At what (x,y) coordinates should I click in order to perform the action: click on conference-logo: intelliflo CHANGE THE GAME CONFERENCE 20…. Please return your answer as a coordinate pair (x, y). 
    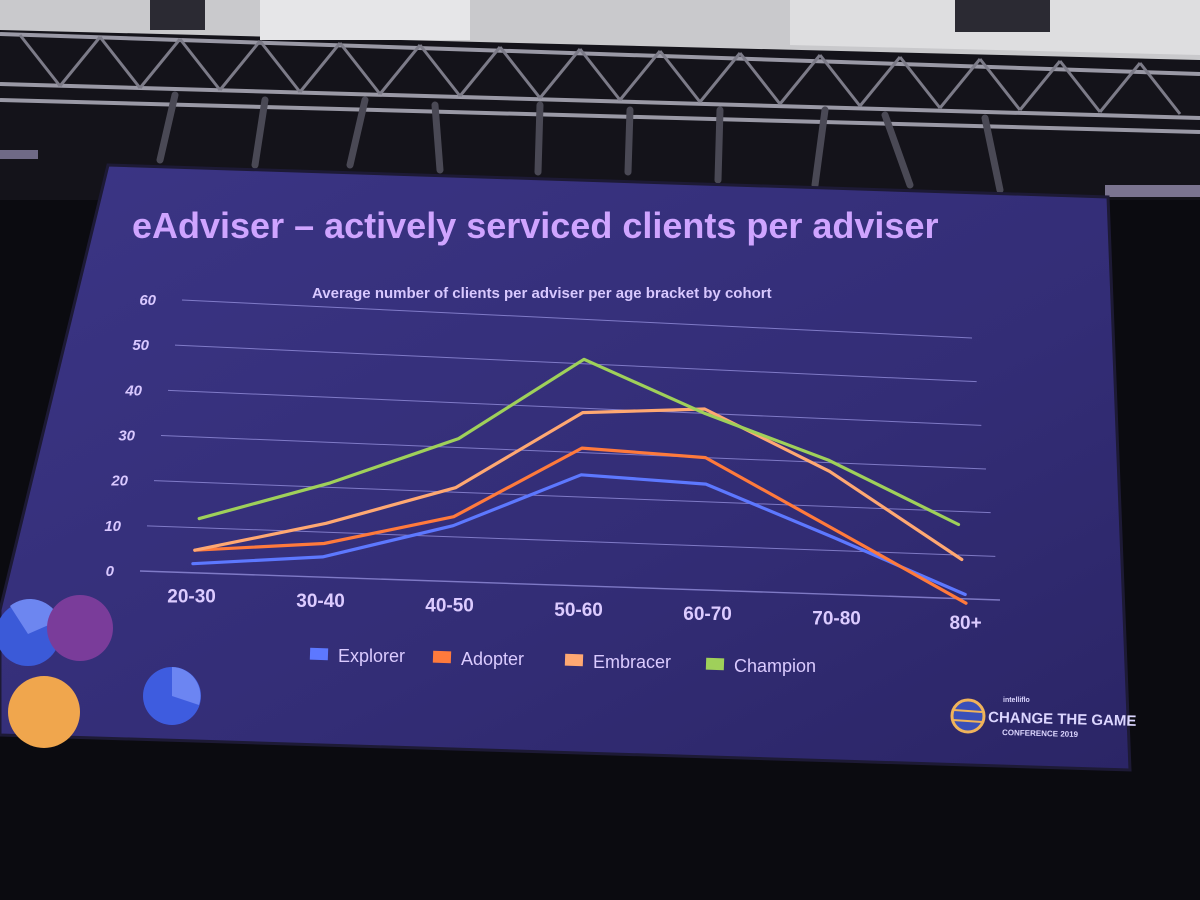
    Looking at the image, I should click on (1043, 718).